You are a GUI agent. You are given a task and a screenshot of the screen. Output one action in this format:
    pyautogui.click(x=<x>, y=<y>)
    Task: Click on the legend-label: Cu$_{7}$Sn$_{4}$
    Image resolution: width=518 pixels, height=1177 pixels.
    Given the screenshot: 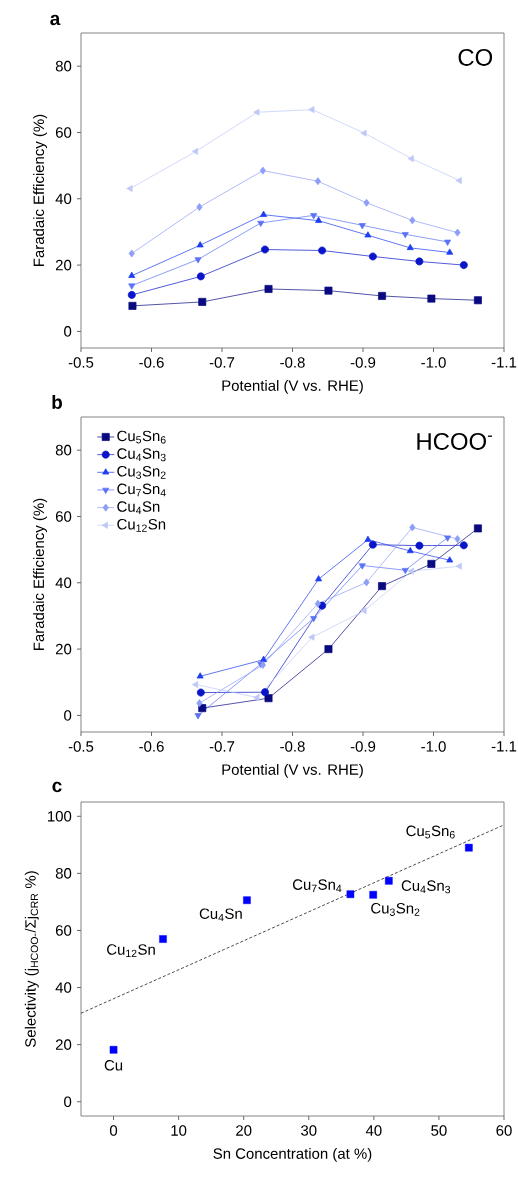 What is the action you would take?
    pyautogui.click(x=141, y=490)
    